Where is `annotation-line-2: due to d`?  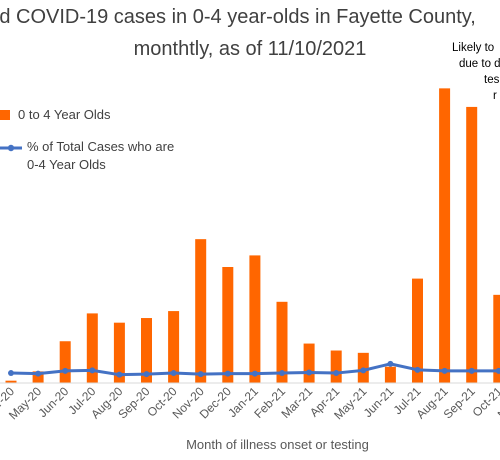
annotation-line-2: due to d is located at coordinates (479, 64).